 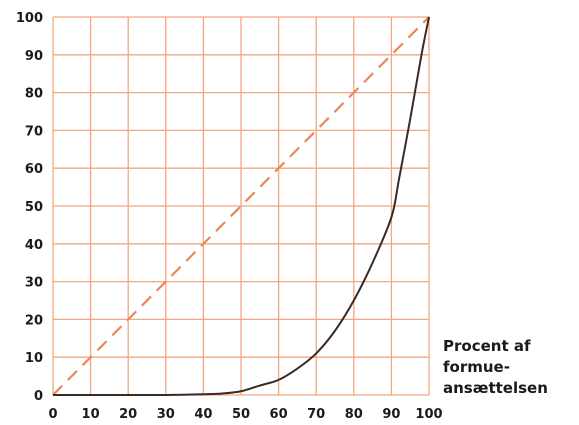 I want to click on y-tick-label: 10, so click(x=34, y=358).